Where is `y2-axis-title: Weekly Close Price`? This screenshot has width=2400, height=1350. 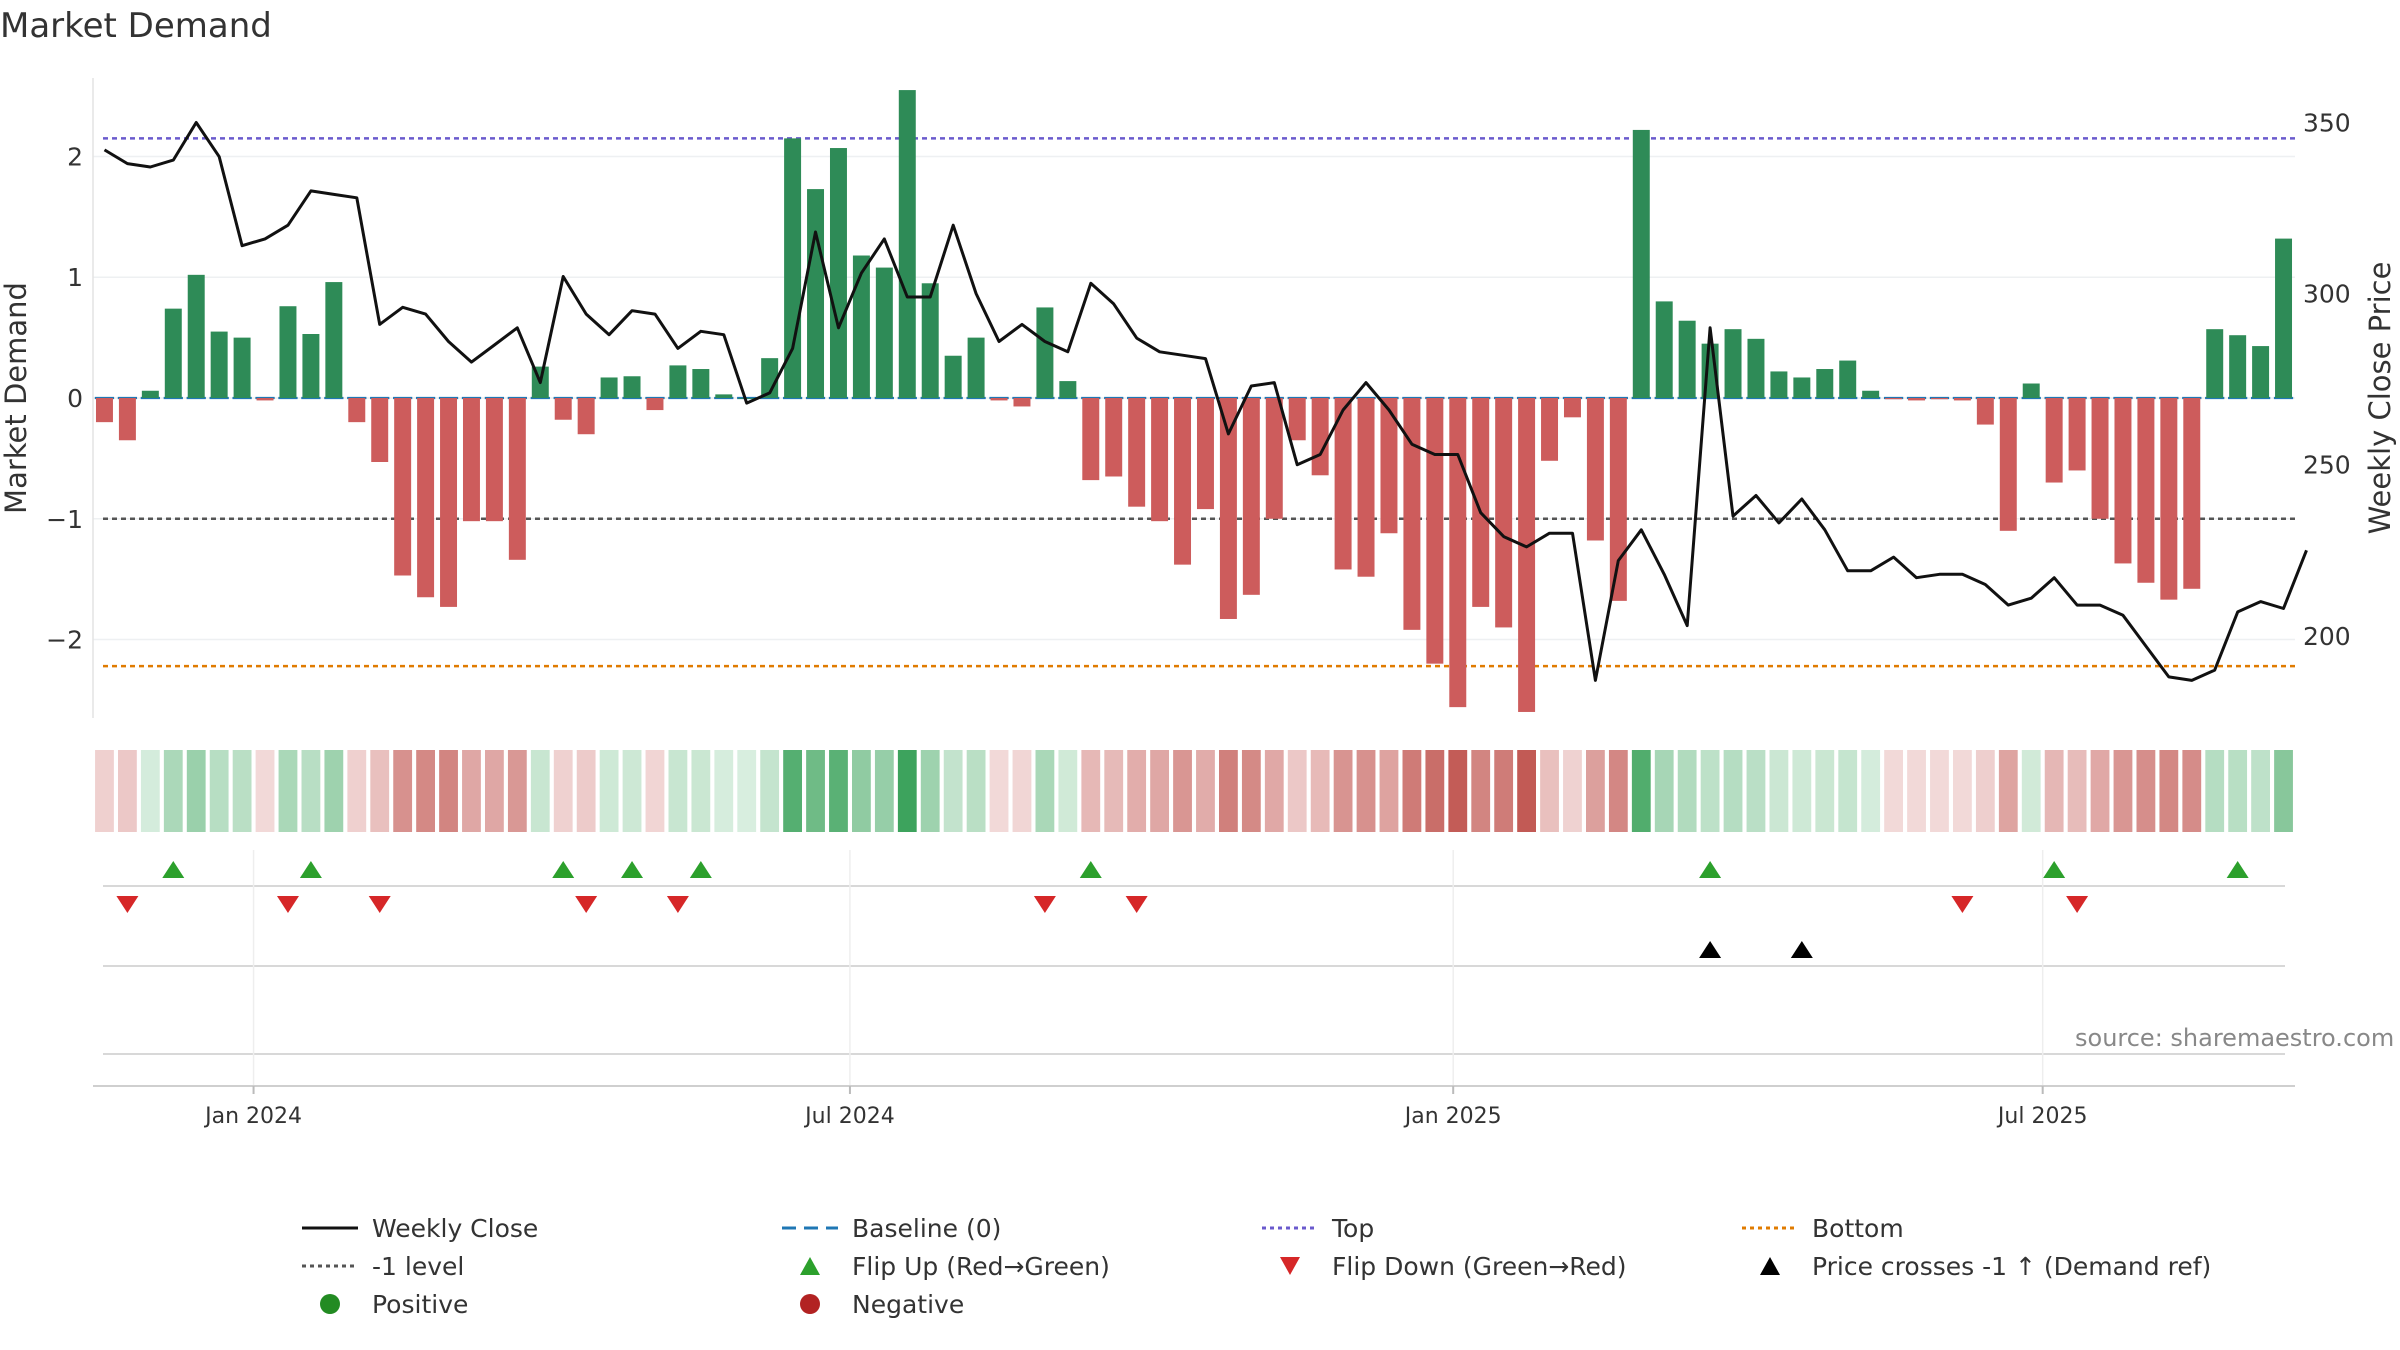
y2-axis-title: Weekly Close Price is located at coordinates (2380, 398).